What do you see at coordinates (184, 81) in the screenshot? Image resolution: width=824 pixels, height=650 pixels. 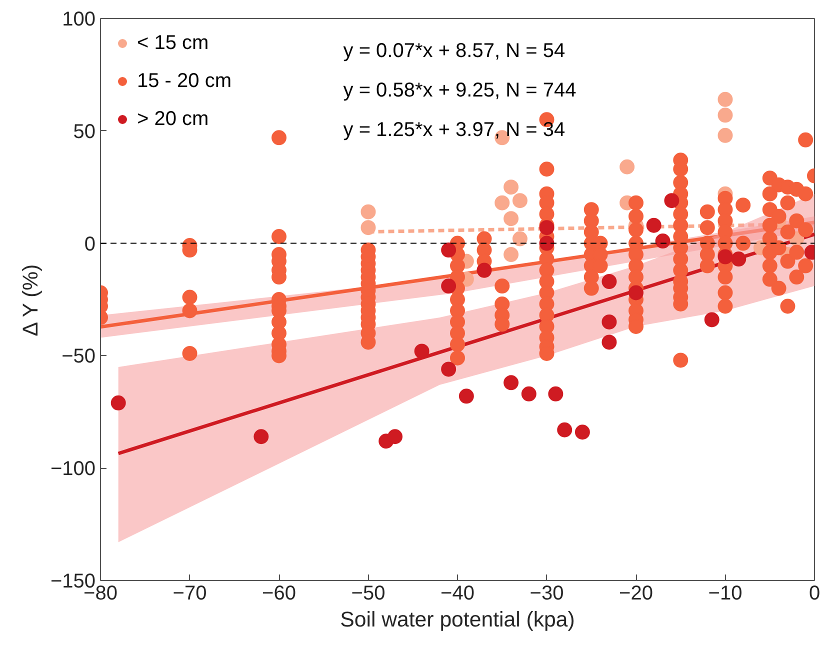 I see `legend-label: 15 - 20 cm` at bounding box center [184, 81].